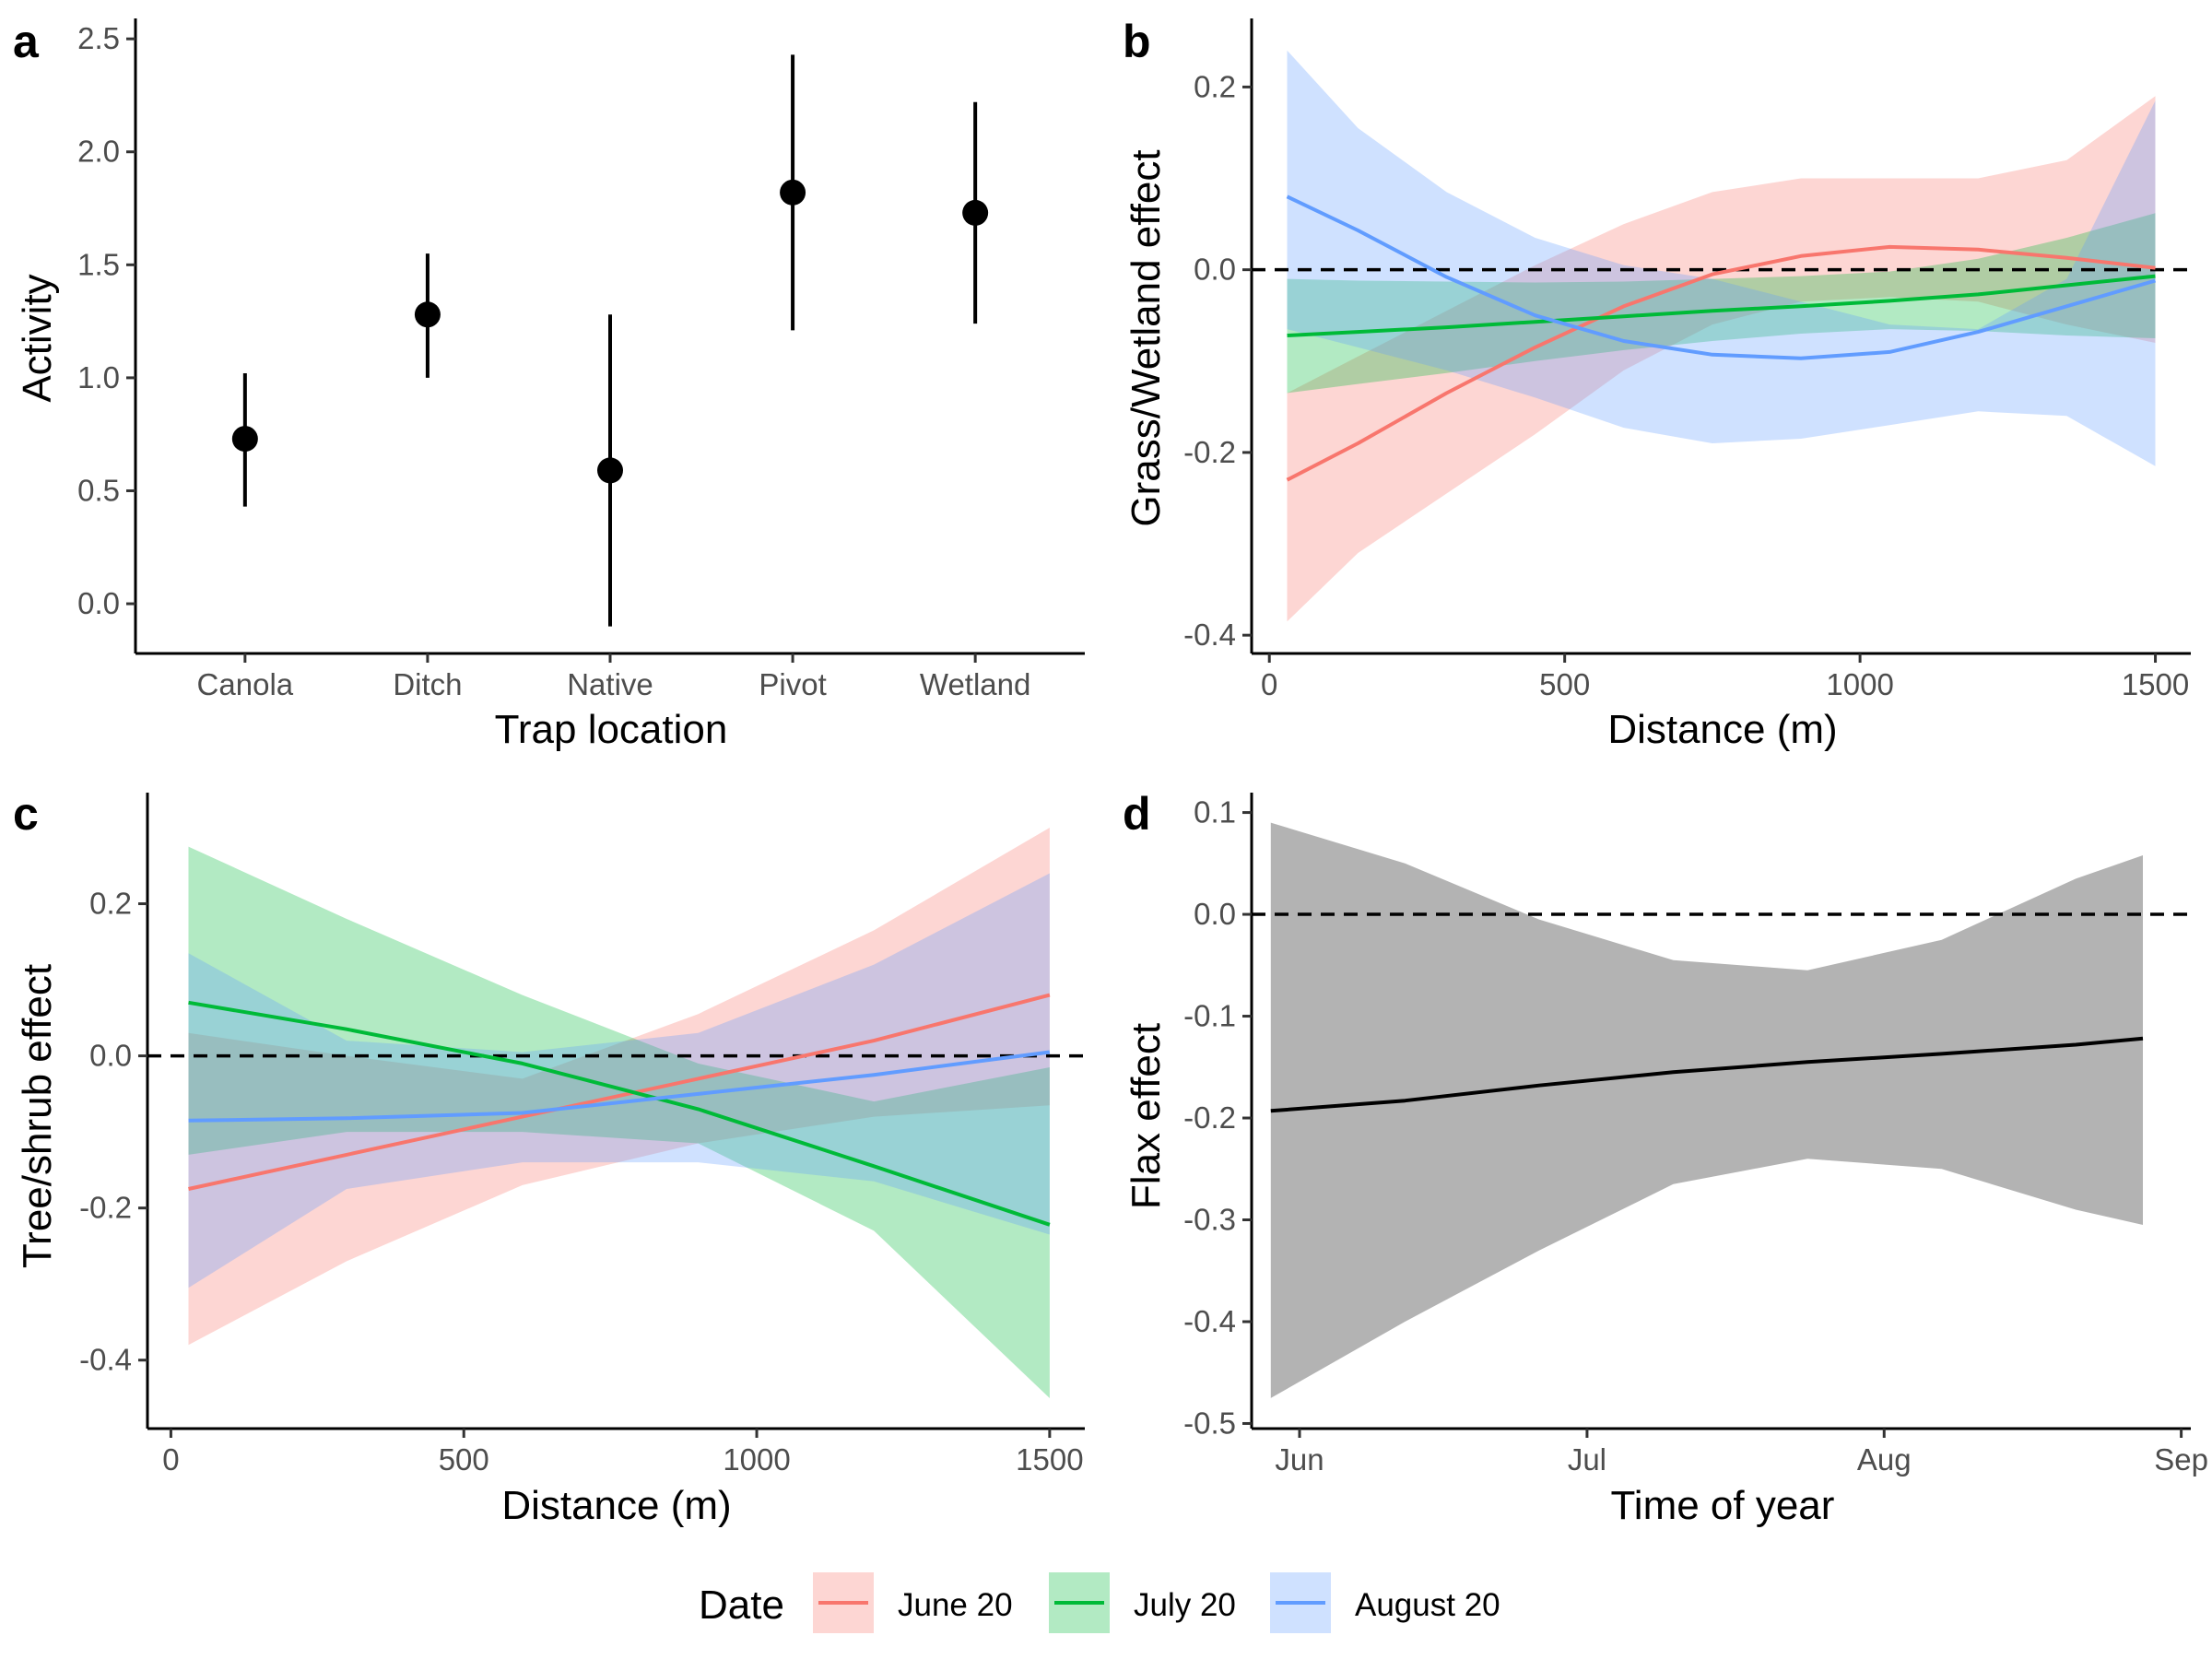 Image resolution: width=2212 pixels, height=1659 pixels. Describe the element at coordinates (975, 212) in the screenshot. I see `panel-a-point-wetland` at that location.